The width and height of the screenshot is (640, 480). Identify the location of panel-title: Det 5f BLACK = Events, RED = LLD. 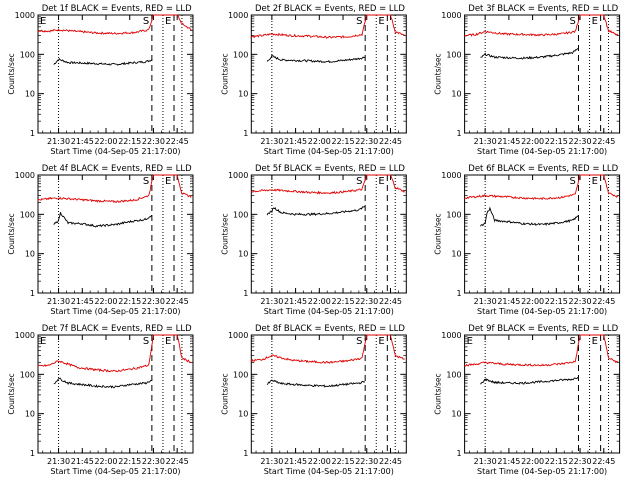
(330, 169).